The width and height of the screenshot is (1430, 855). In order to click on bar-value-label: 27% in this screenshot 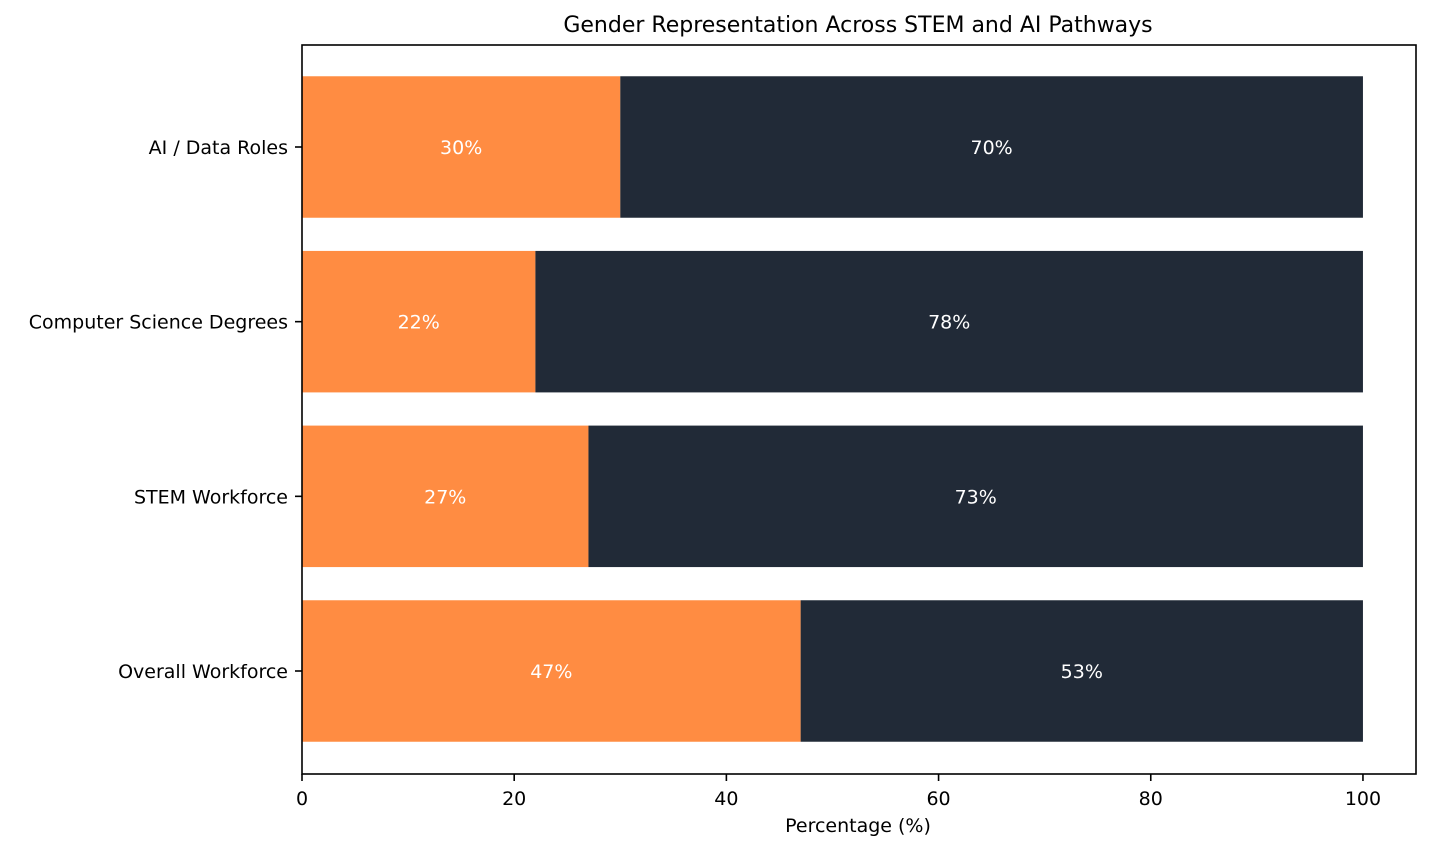, I will do `click(445, 497)`.